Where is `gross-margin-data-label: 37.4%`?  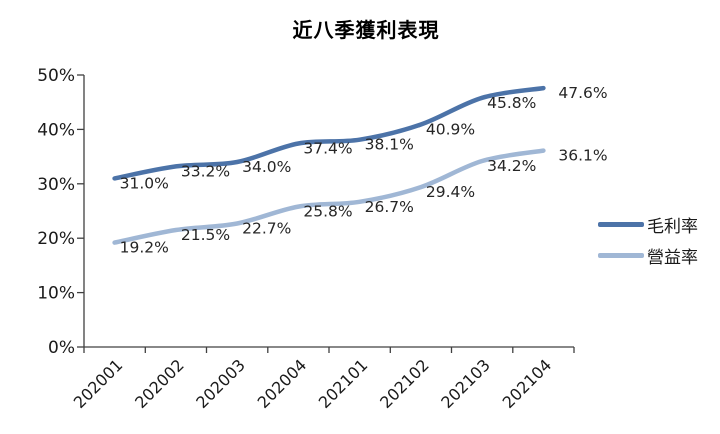
gross-margin-data-label: 37.4% is located at coordinates (327, 149).